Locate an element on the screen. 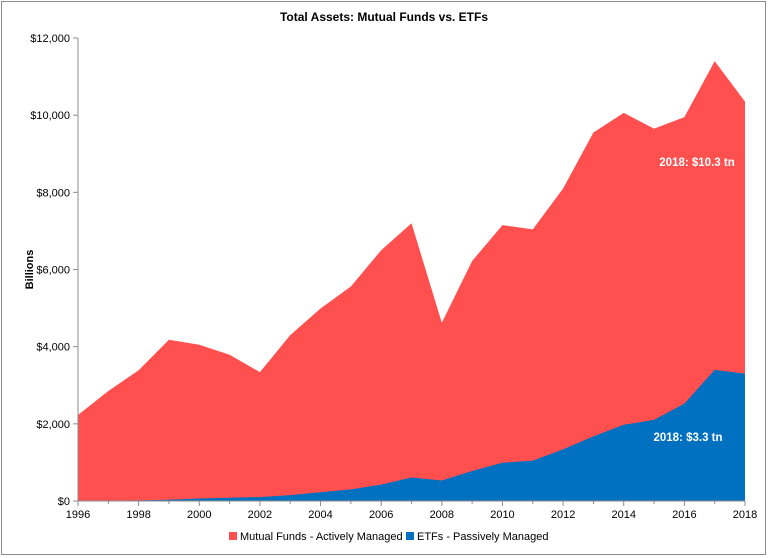  x-tick-label: 2012 is located at coordinates (563, 515).